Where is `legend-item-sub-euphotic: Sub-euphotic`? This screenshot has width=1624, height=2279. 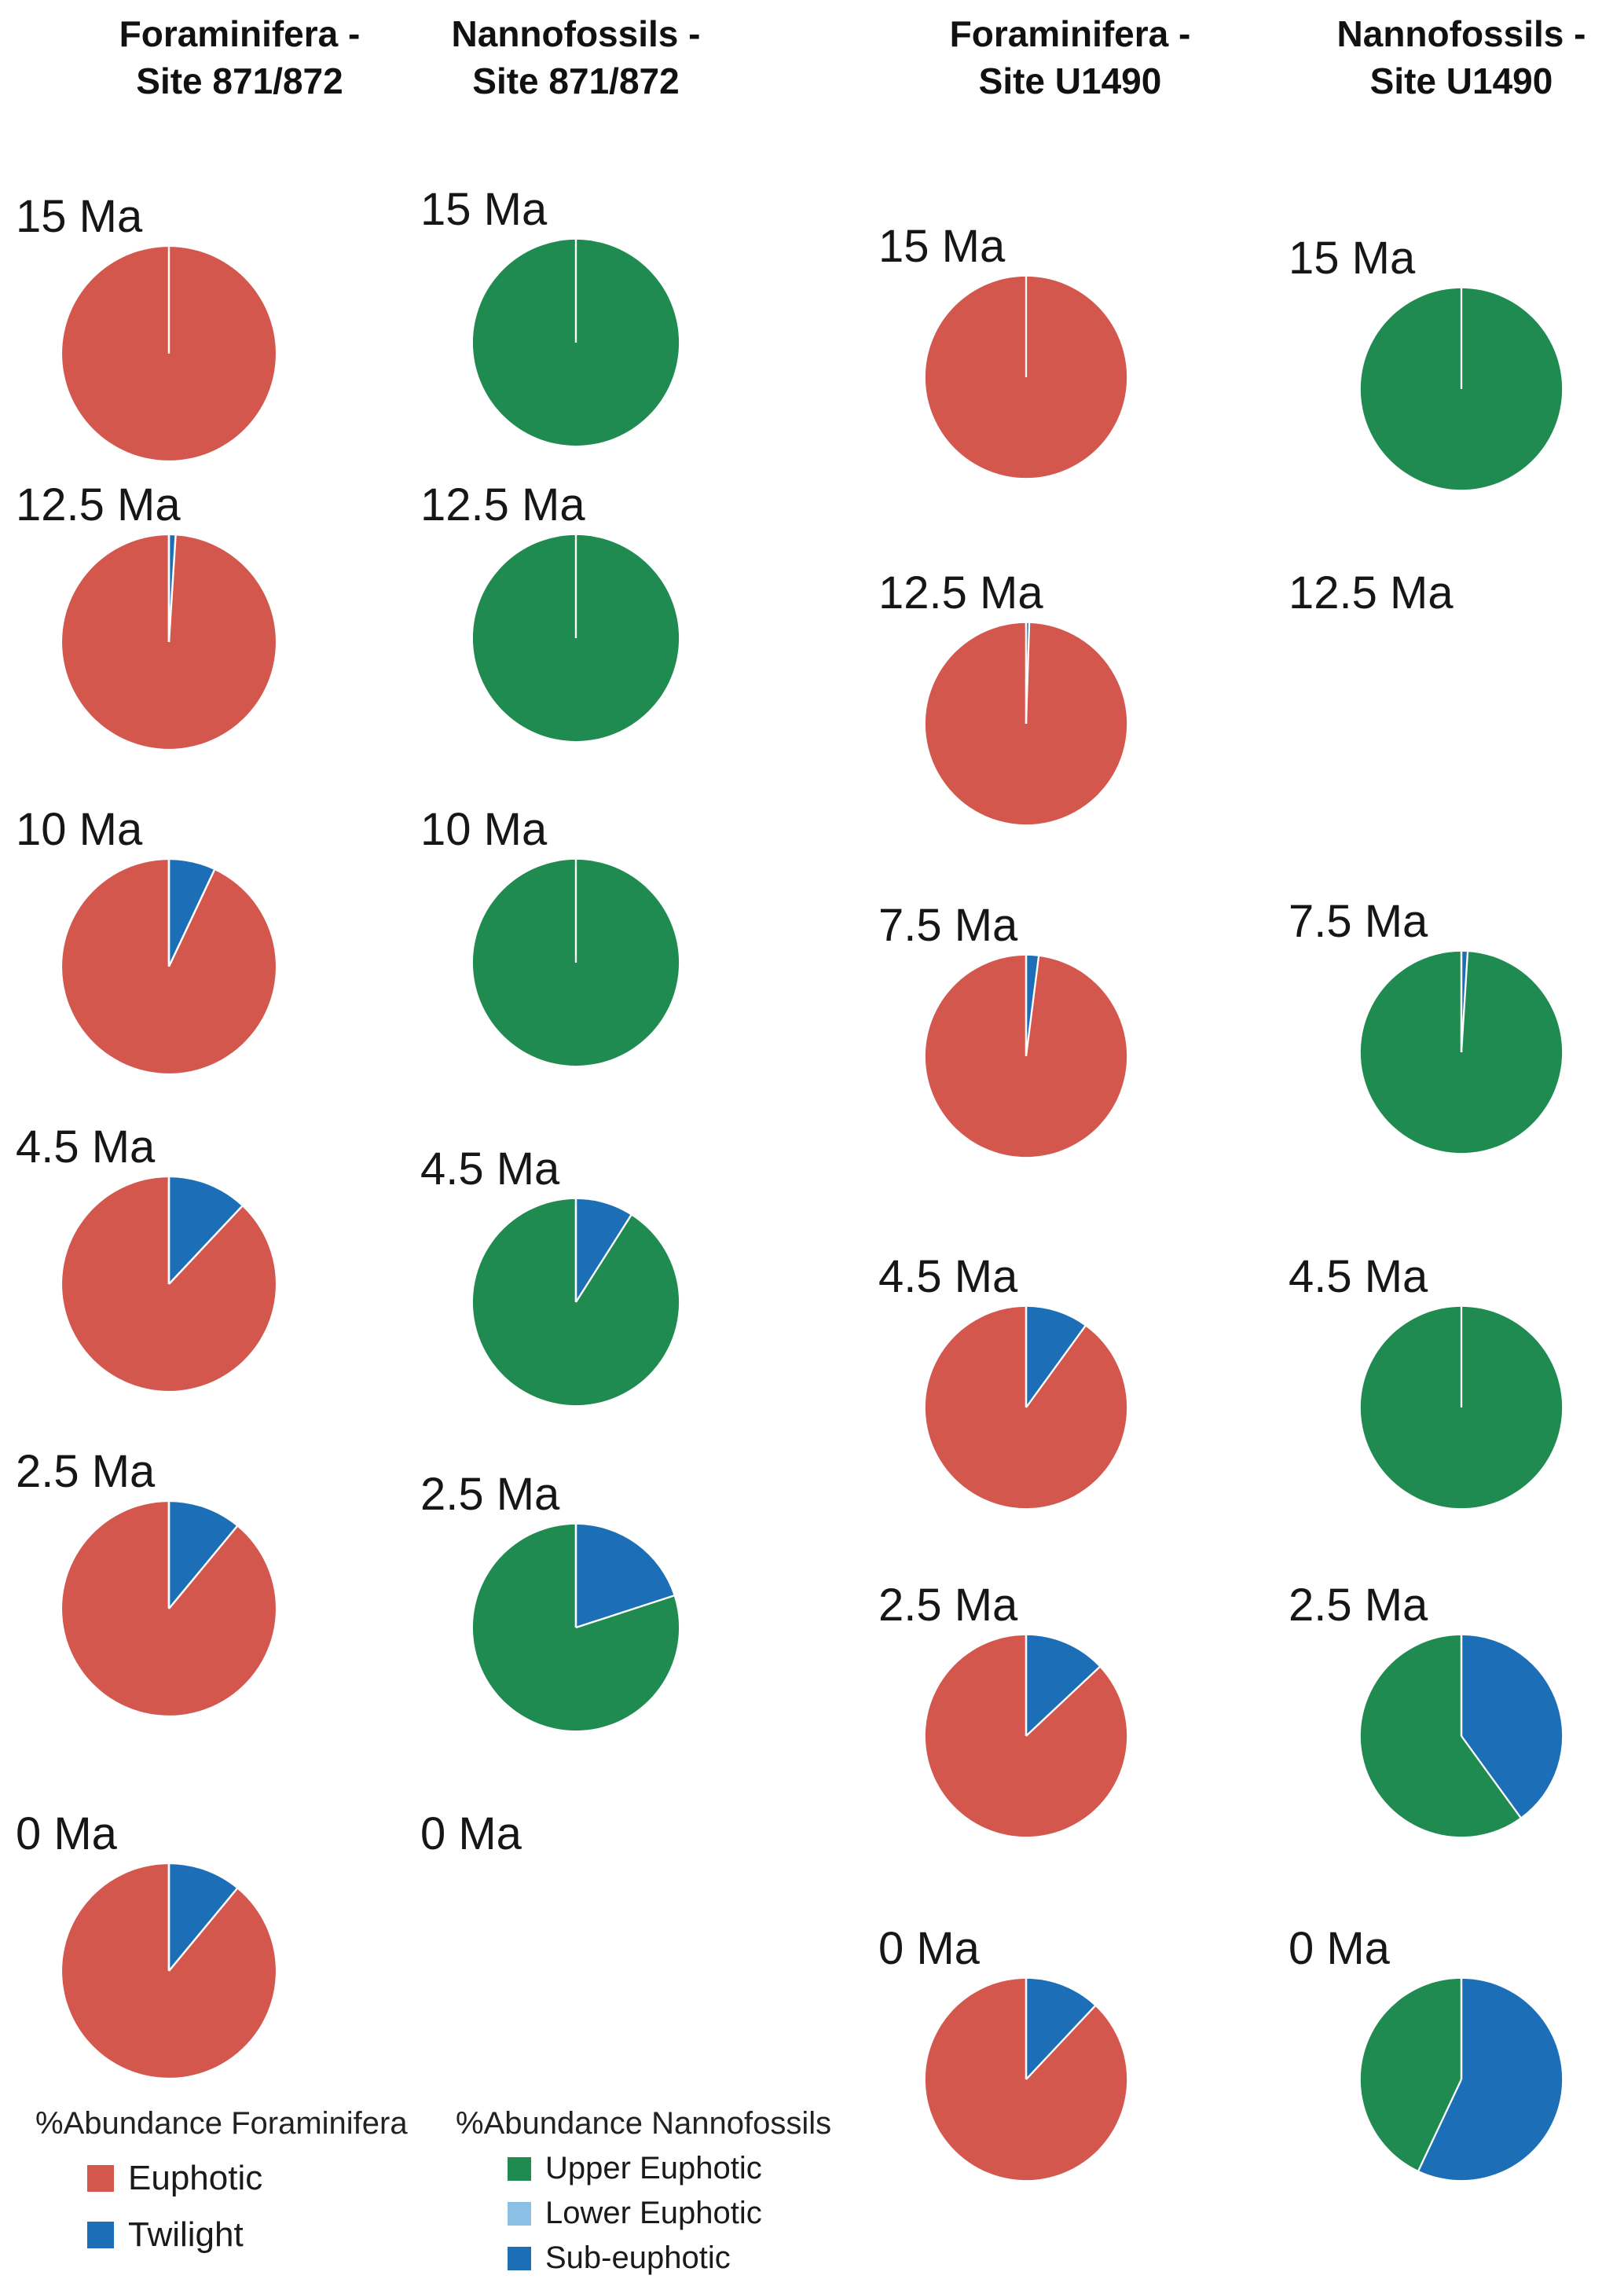
legend-item-sub-euphotic: Sub-euphotic is located at coordinates (670, 2258).